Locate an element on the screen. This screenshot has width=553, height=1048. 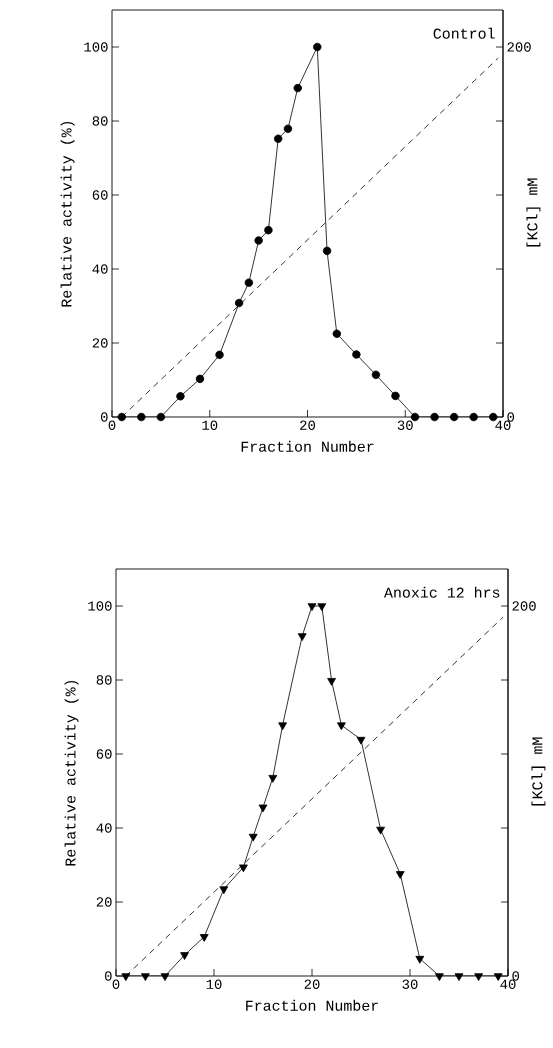
x-tick-label: 0 is located at coordinates (116, 984).